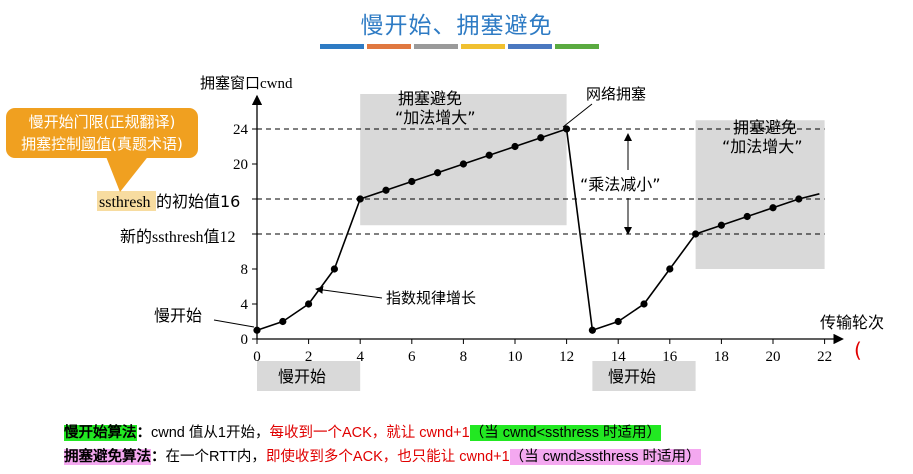 This screenshot has height=474, width=913. What do you see at coordinates (198, 201) in the screenshot?
I see `initial-ssthresh-label: 的初始值16` at bounding box center [198, 201].